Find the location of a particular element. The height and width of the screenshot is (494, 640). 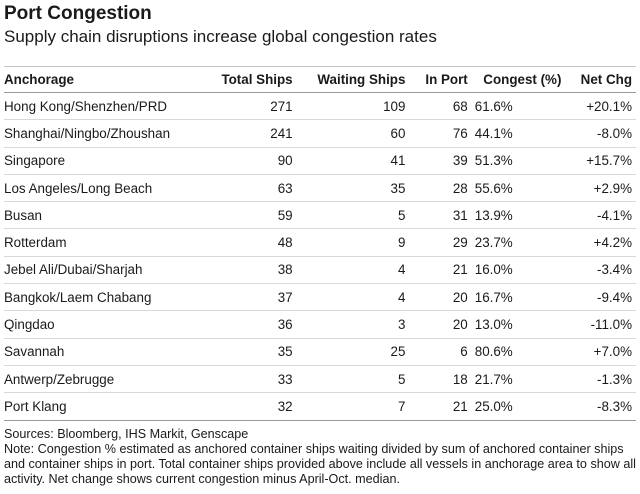

column-header-waiting-ships: Waiting Ships is located at coordinates (353, 80).